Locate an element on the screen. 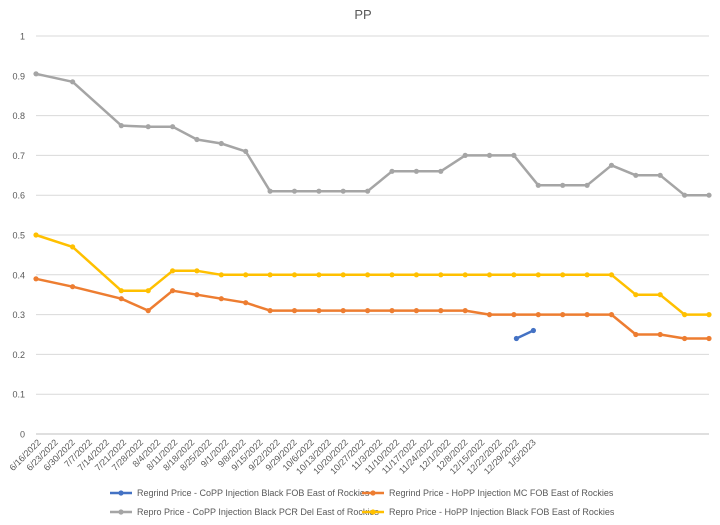 Image resolution: width=720 pixels, height=525 pixels. chart-title: PP is located at coordinates (362, 14).